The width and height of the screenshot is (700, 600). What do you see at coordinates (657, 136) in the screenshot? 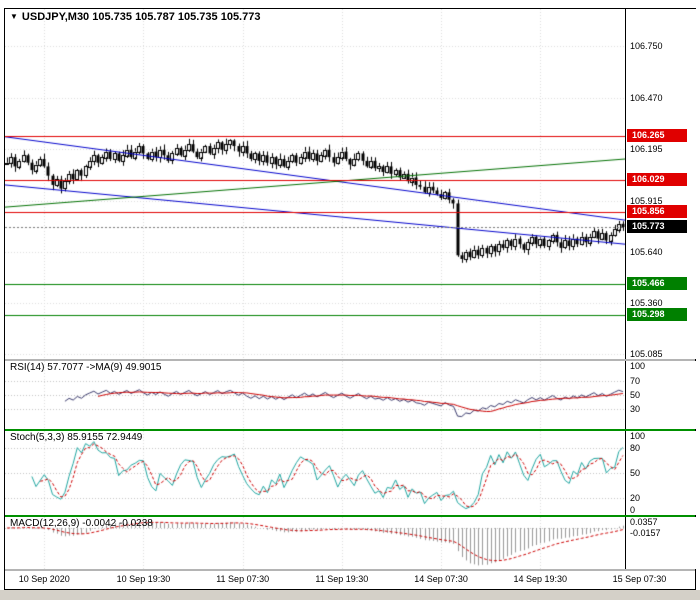
I see `level-price-label: 106.265` at bounding box center [657, 136].